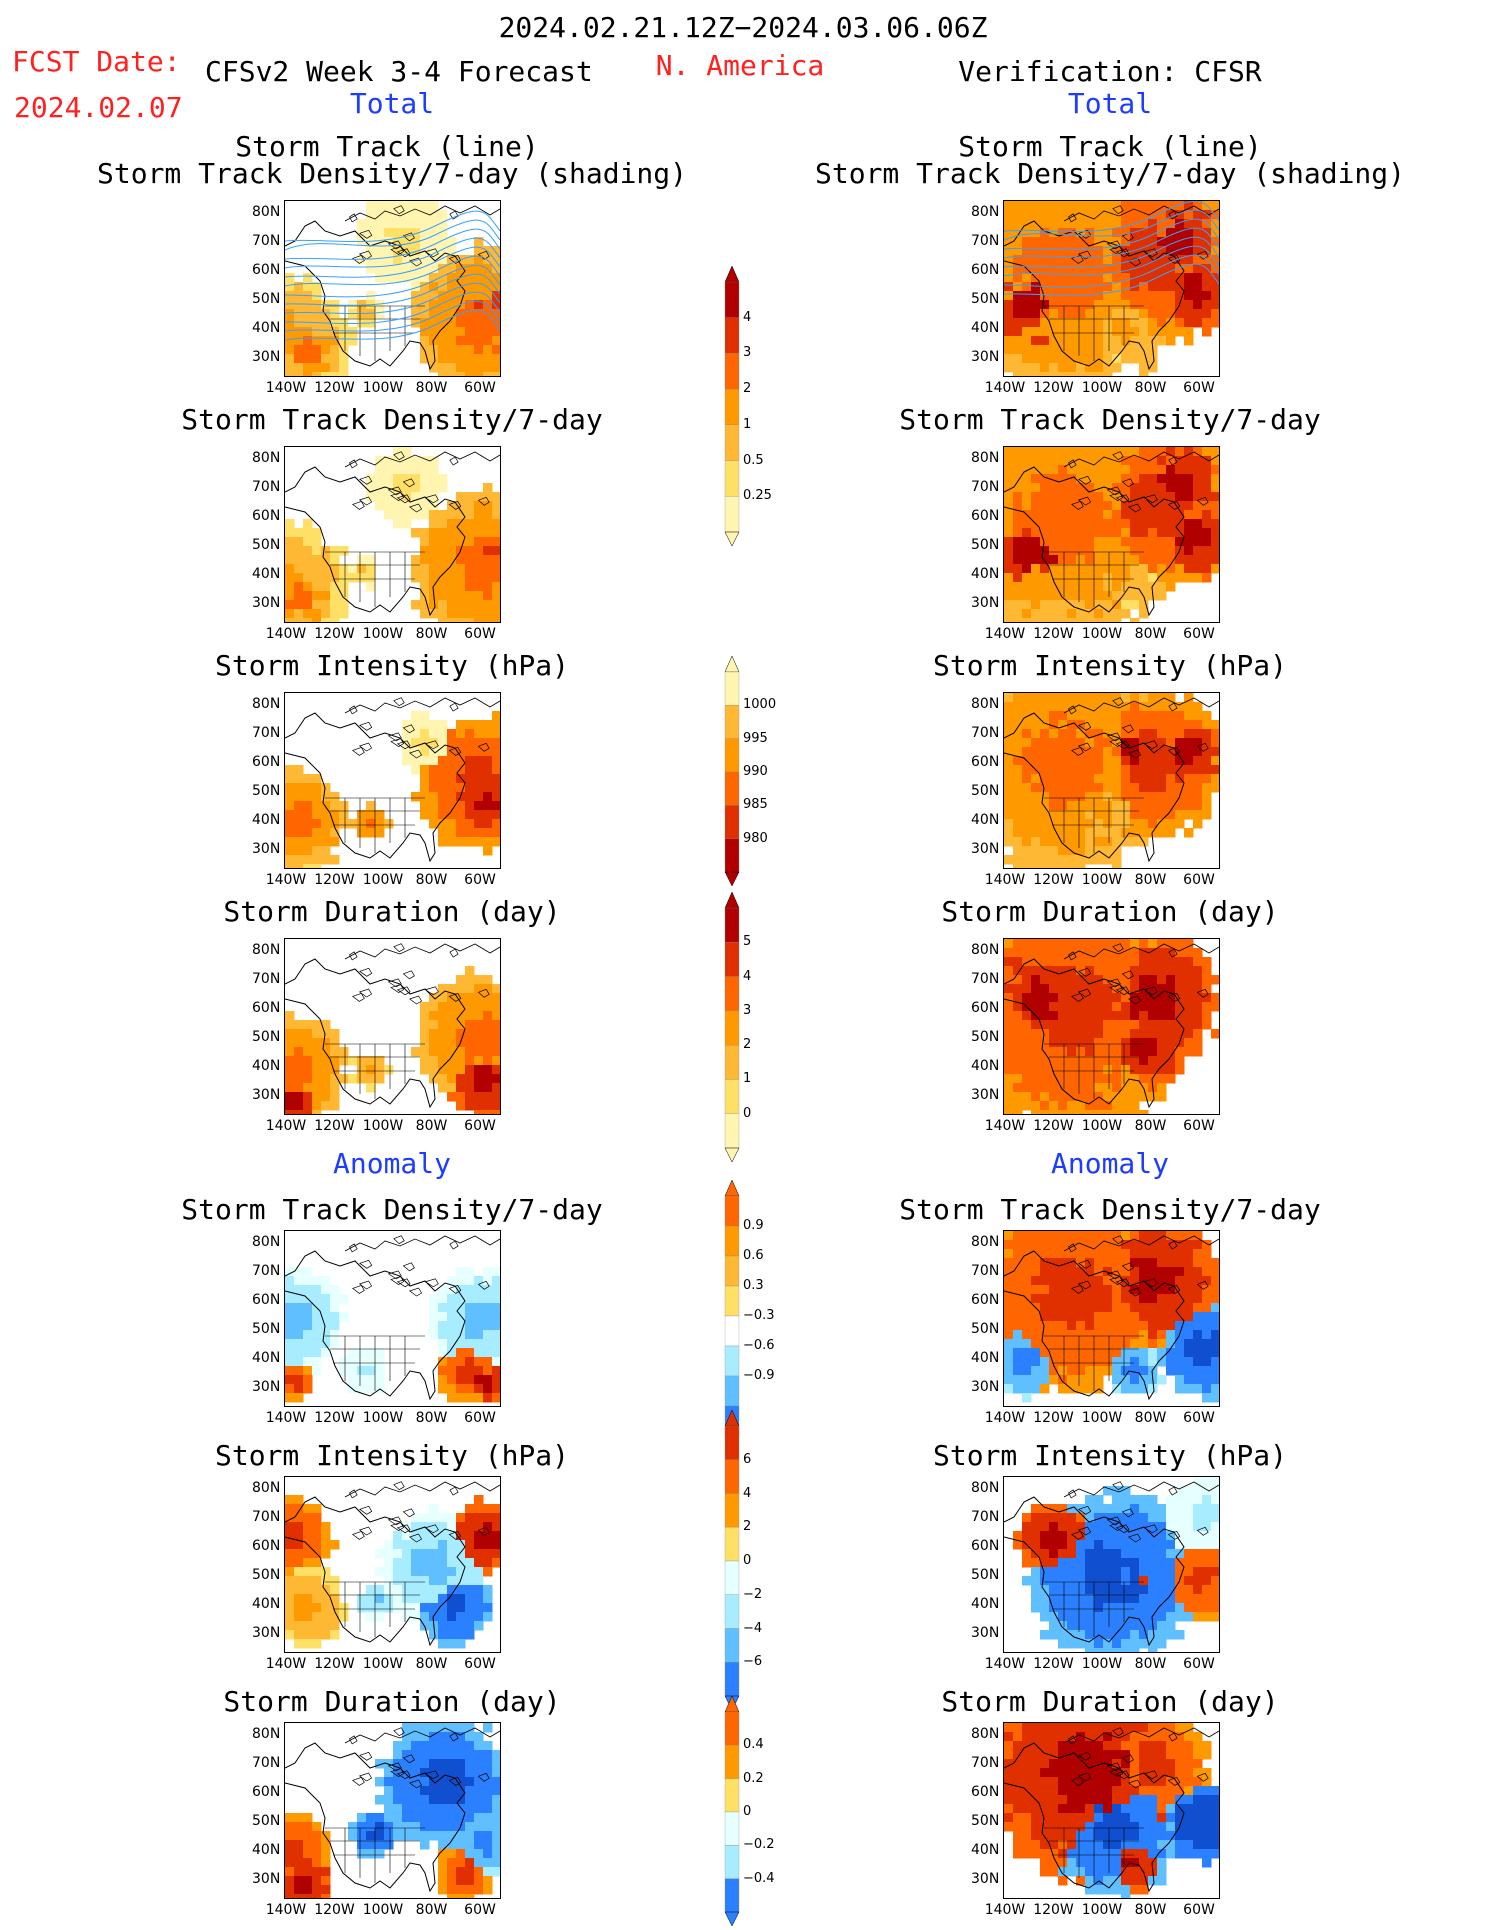  Describe the element at coordinates (266, 791) in the screenshot. I see `lat-label: 50N` at that location.